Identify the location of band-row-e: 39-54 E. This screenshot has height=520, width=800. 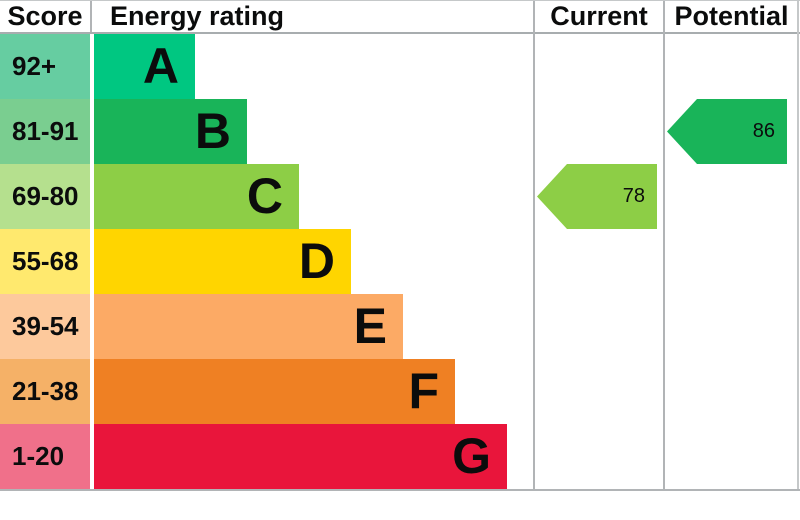
(266, 326).